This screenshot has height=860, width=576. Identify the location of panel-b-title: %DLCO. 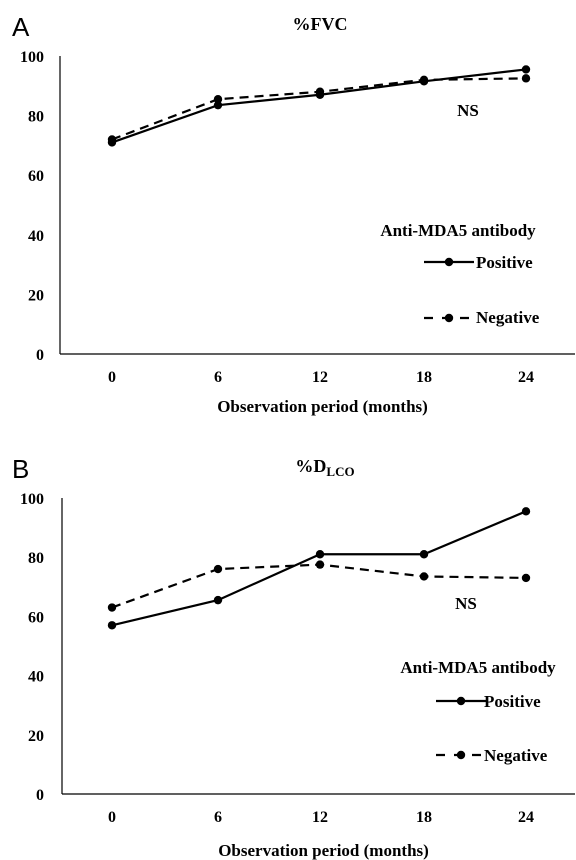
(324, 467).